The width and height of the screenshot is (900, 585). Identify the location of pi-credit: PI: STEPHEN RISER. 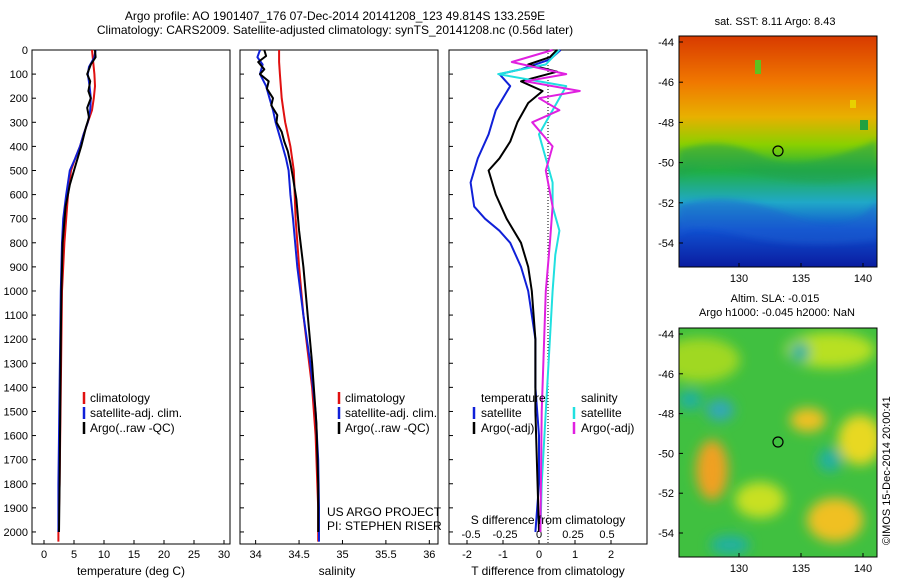
(384, 526).